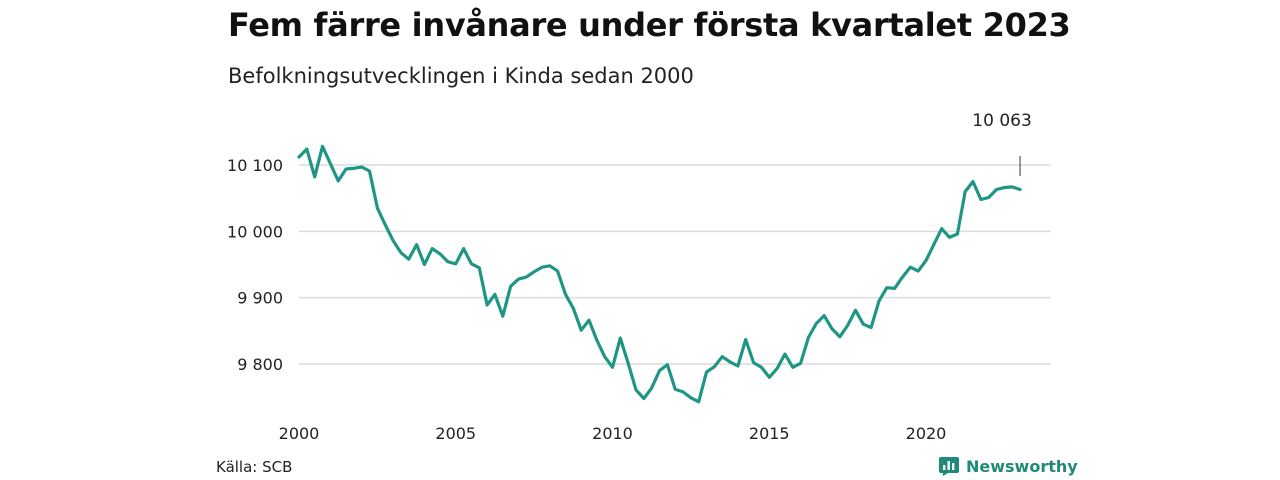 The width and height of the screenshot is (1280, 480). I want to click on brand-label: Newsworthy, so click(1022, 466).